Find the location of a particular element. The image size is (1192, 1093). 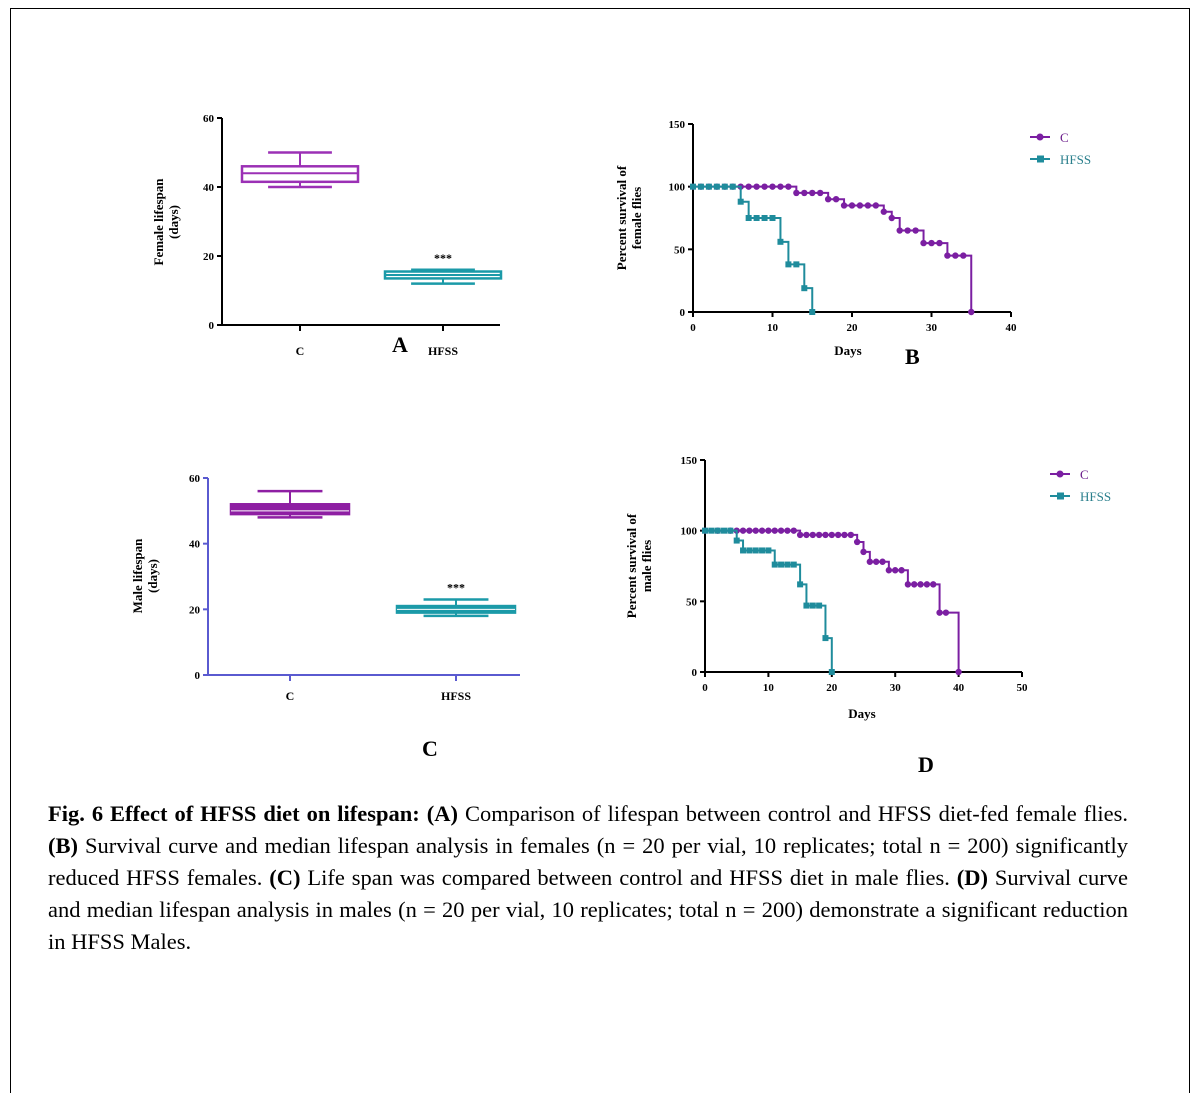

y-tick-label: 60 is located at coordinates (209, 119).